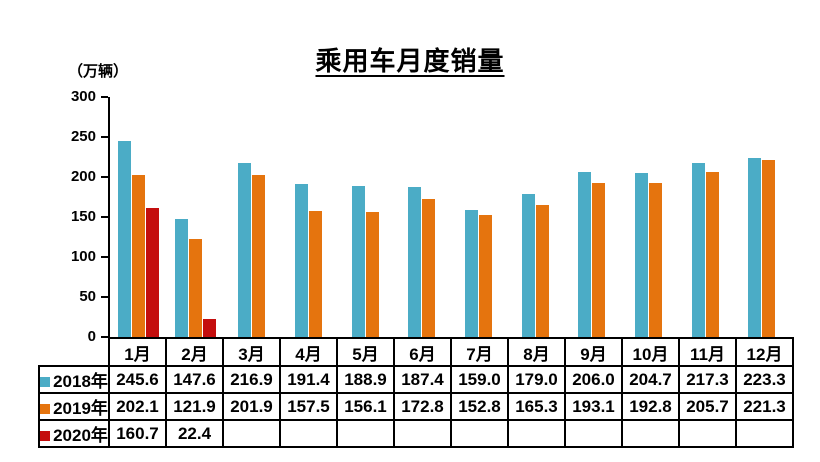 This screenshot has height=462, width=820. What do you see at coordinates (479, 352) in the screenshot?
I see `month-header-cell: 7月` at bounding box center [479, 352].